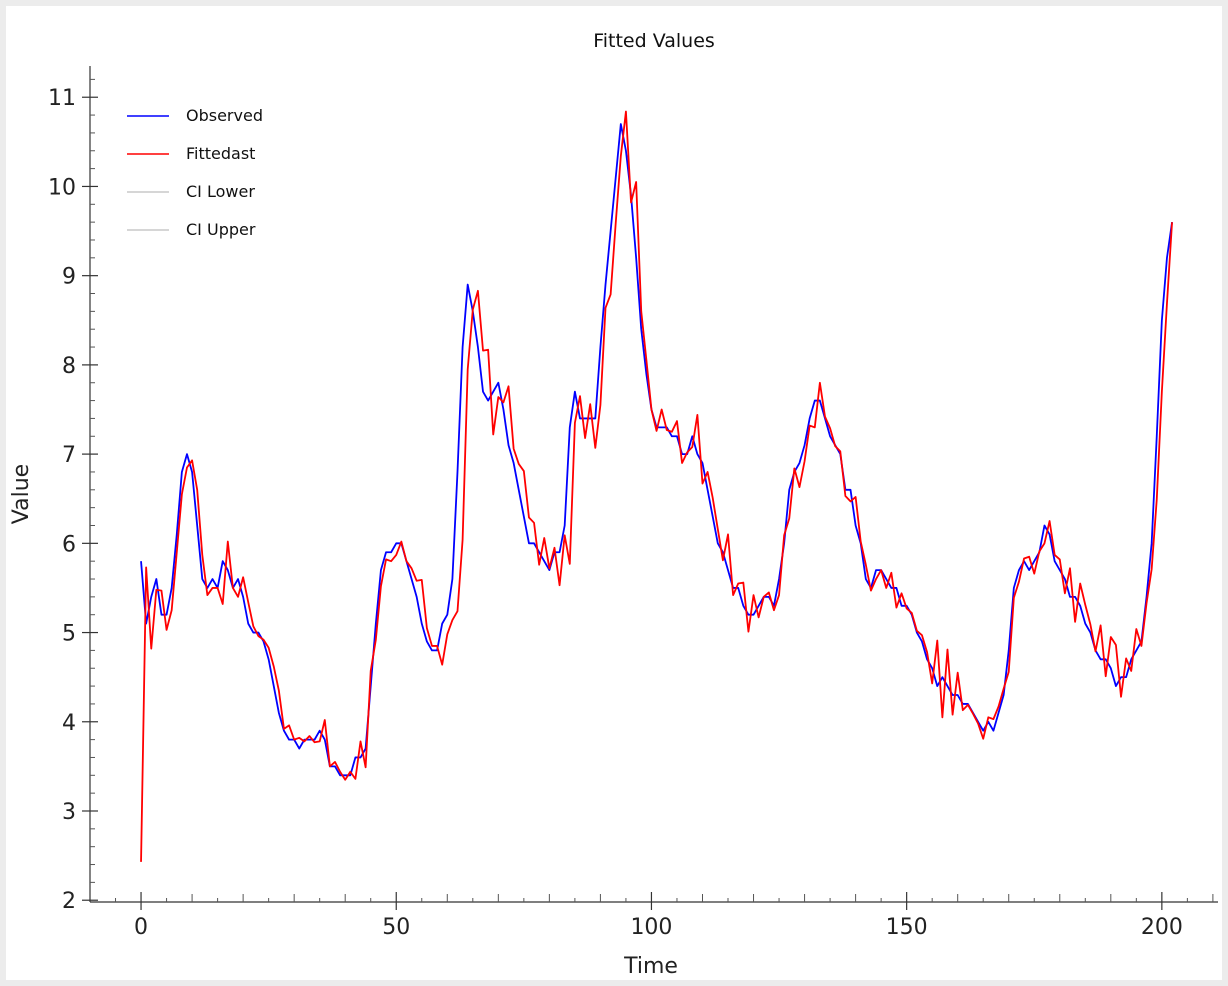 This screenshot has height=986, width=1228. Describe the element at coordinates (21, 494) in the screenshot. I see `y-axis-title: Value` at that location.